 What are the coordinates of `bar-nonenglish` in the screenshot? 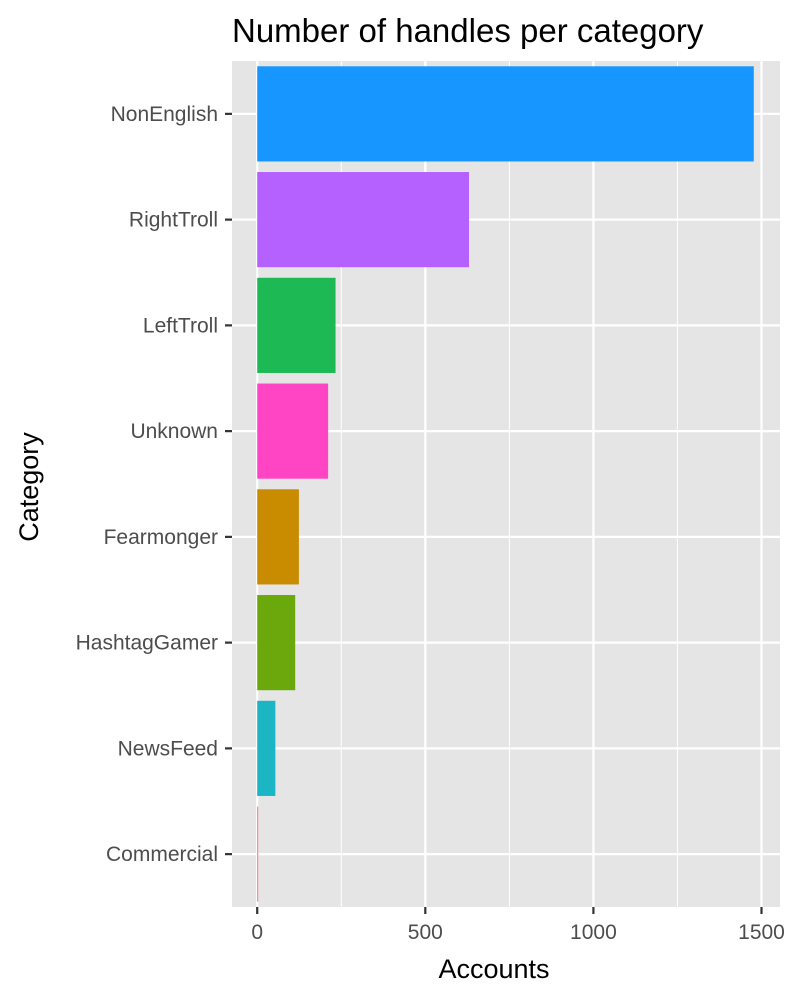 It's located at (505, 114).